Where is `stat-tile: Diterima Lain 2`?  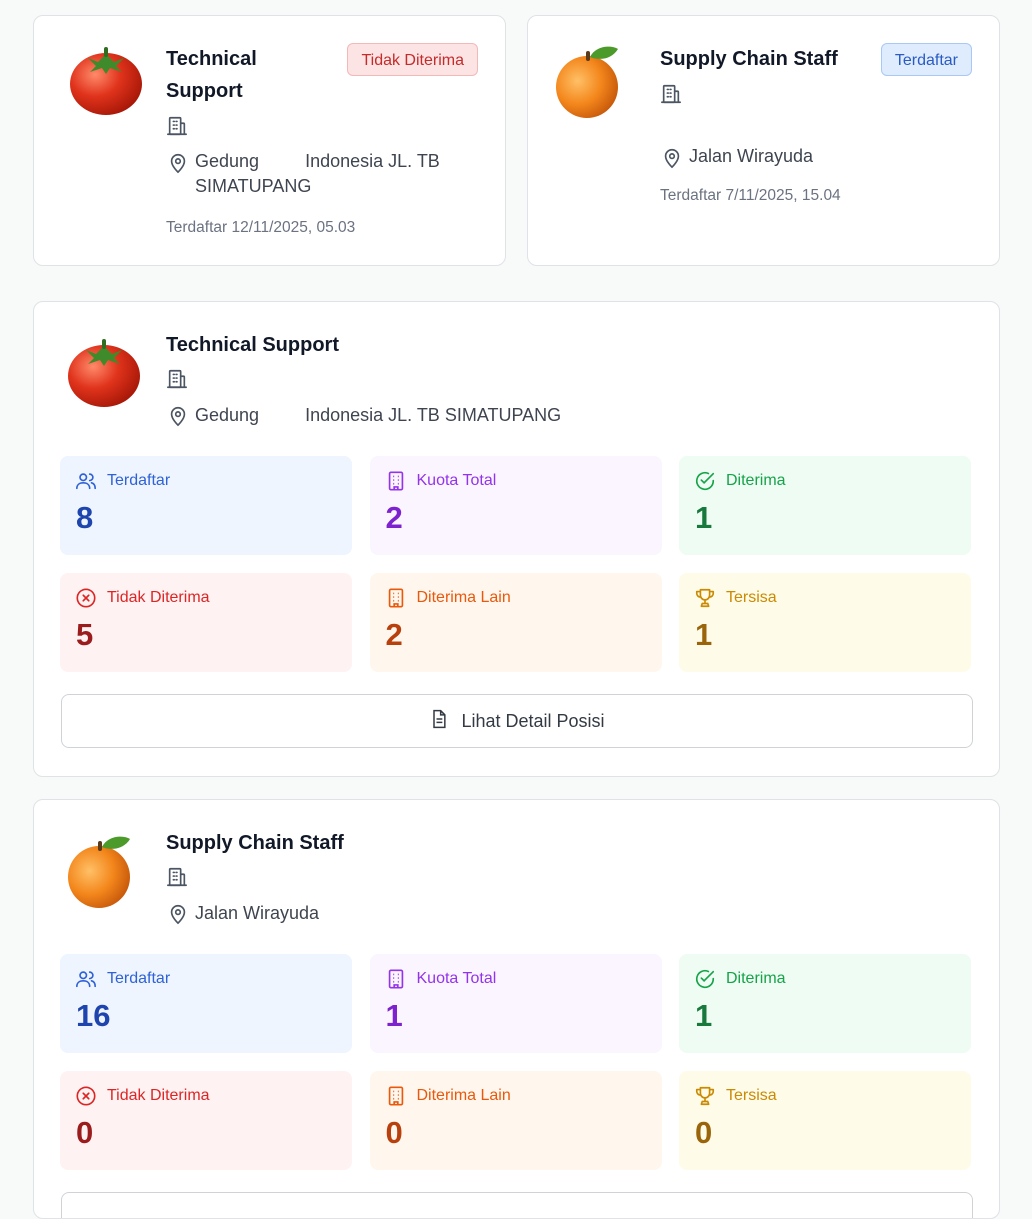
stat-tile: Diterima Lain 2 is located at coordinates (515, 622).